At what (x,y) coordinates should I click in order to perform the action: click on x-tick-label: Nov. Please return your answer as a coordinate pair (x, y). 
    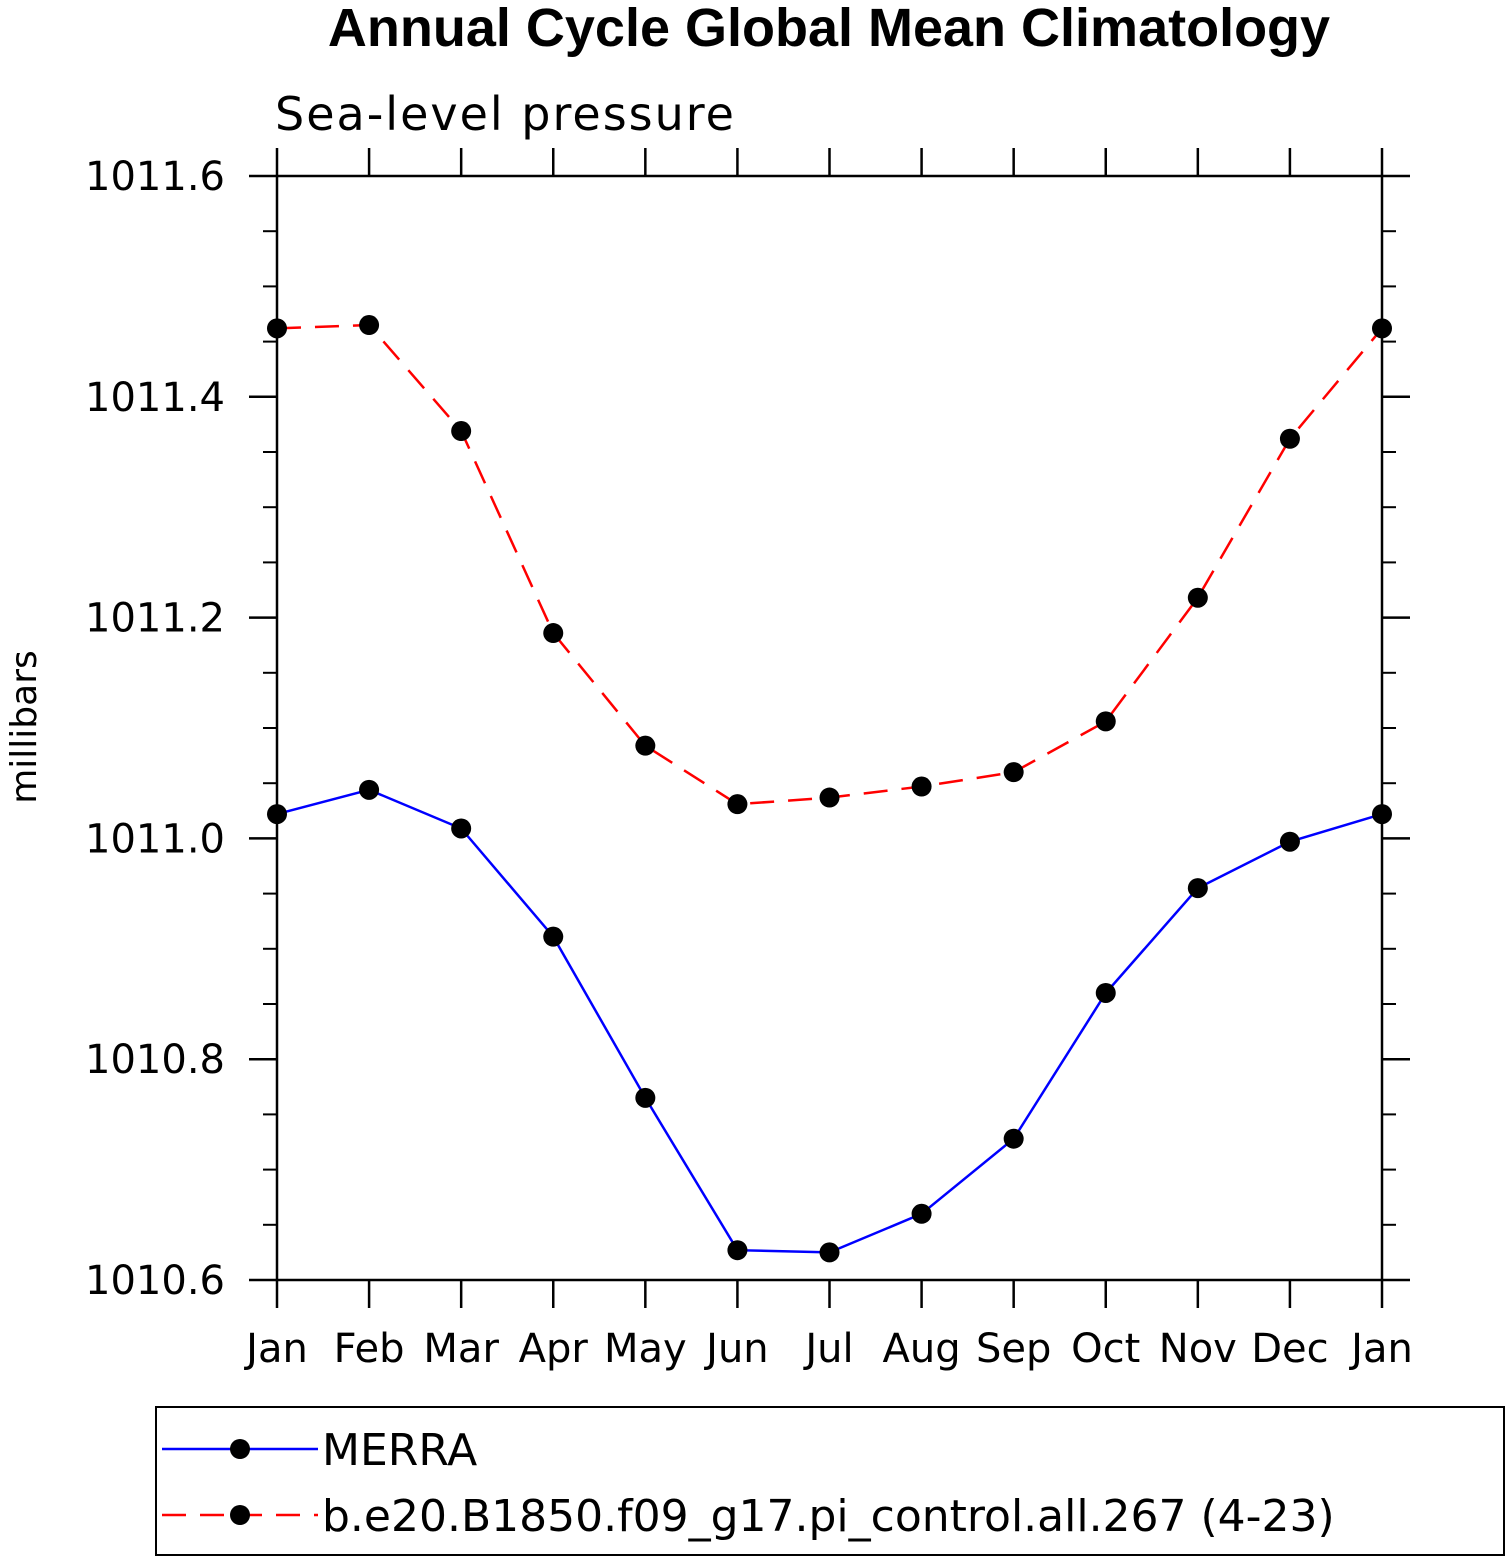
    Looking at the image, I should click on (1198, 1349).